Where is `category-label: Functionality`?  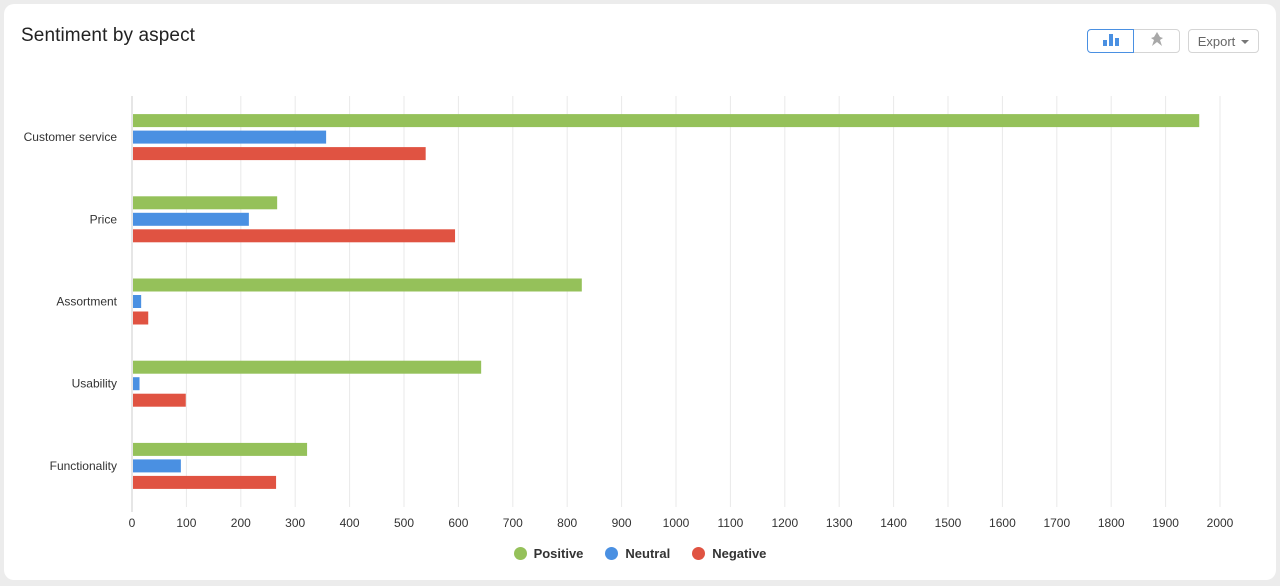 category-label: Functionality is located at coordinates (83, 466).